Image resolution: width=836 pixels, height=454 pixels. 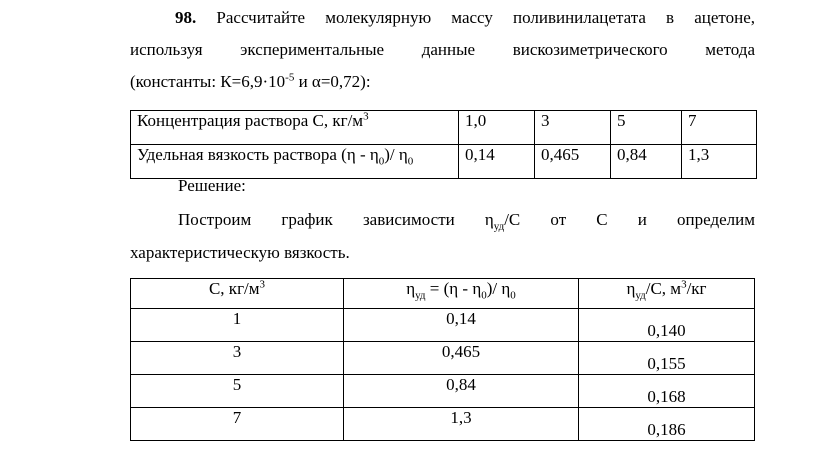 I want to click on cell: 0,155, so click(x=666, y=358).